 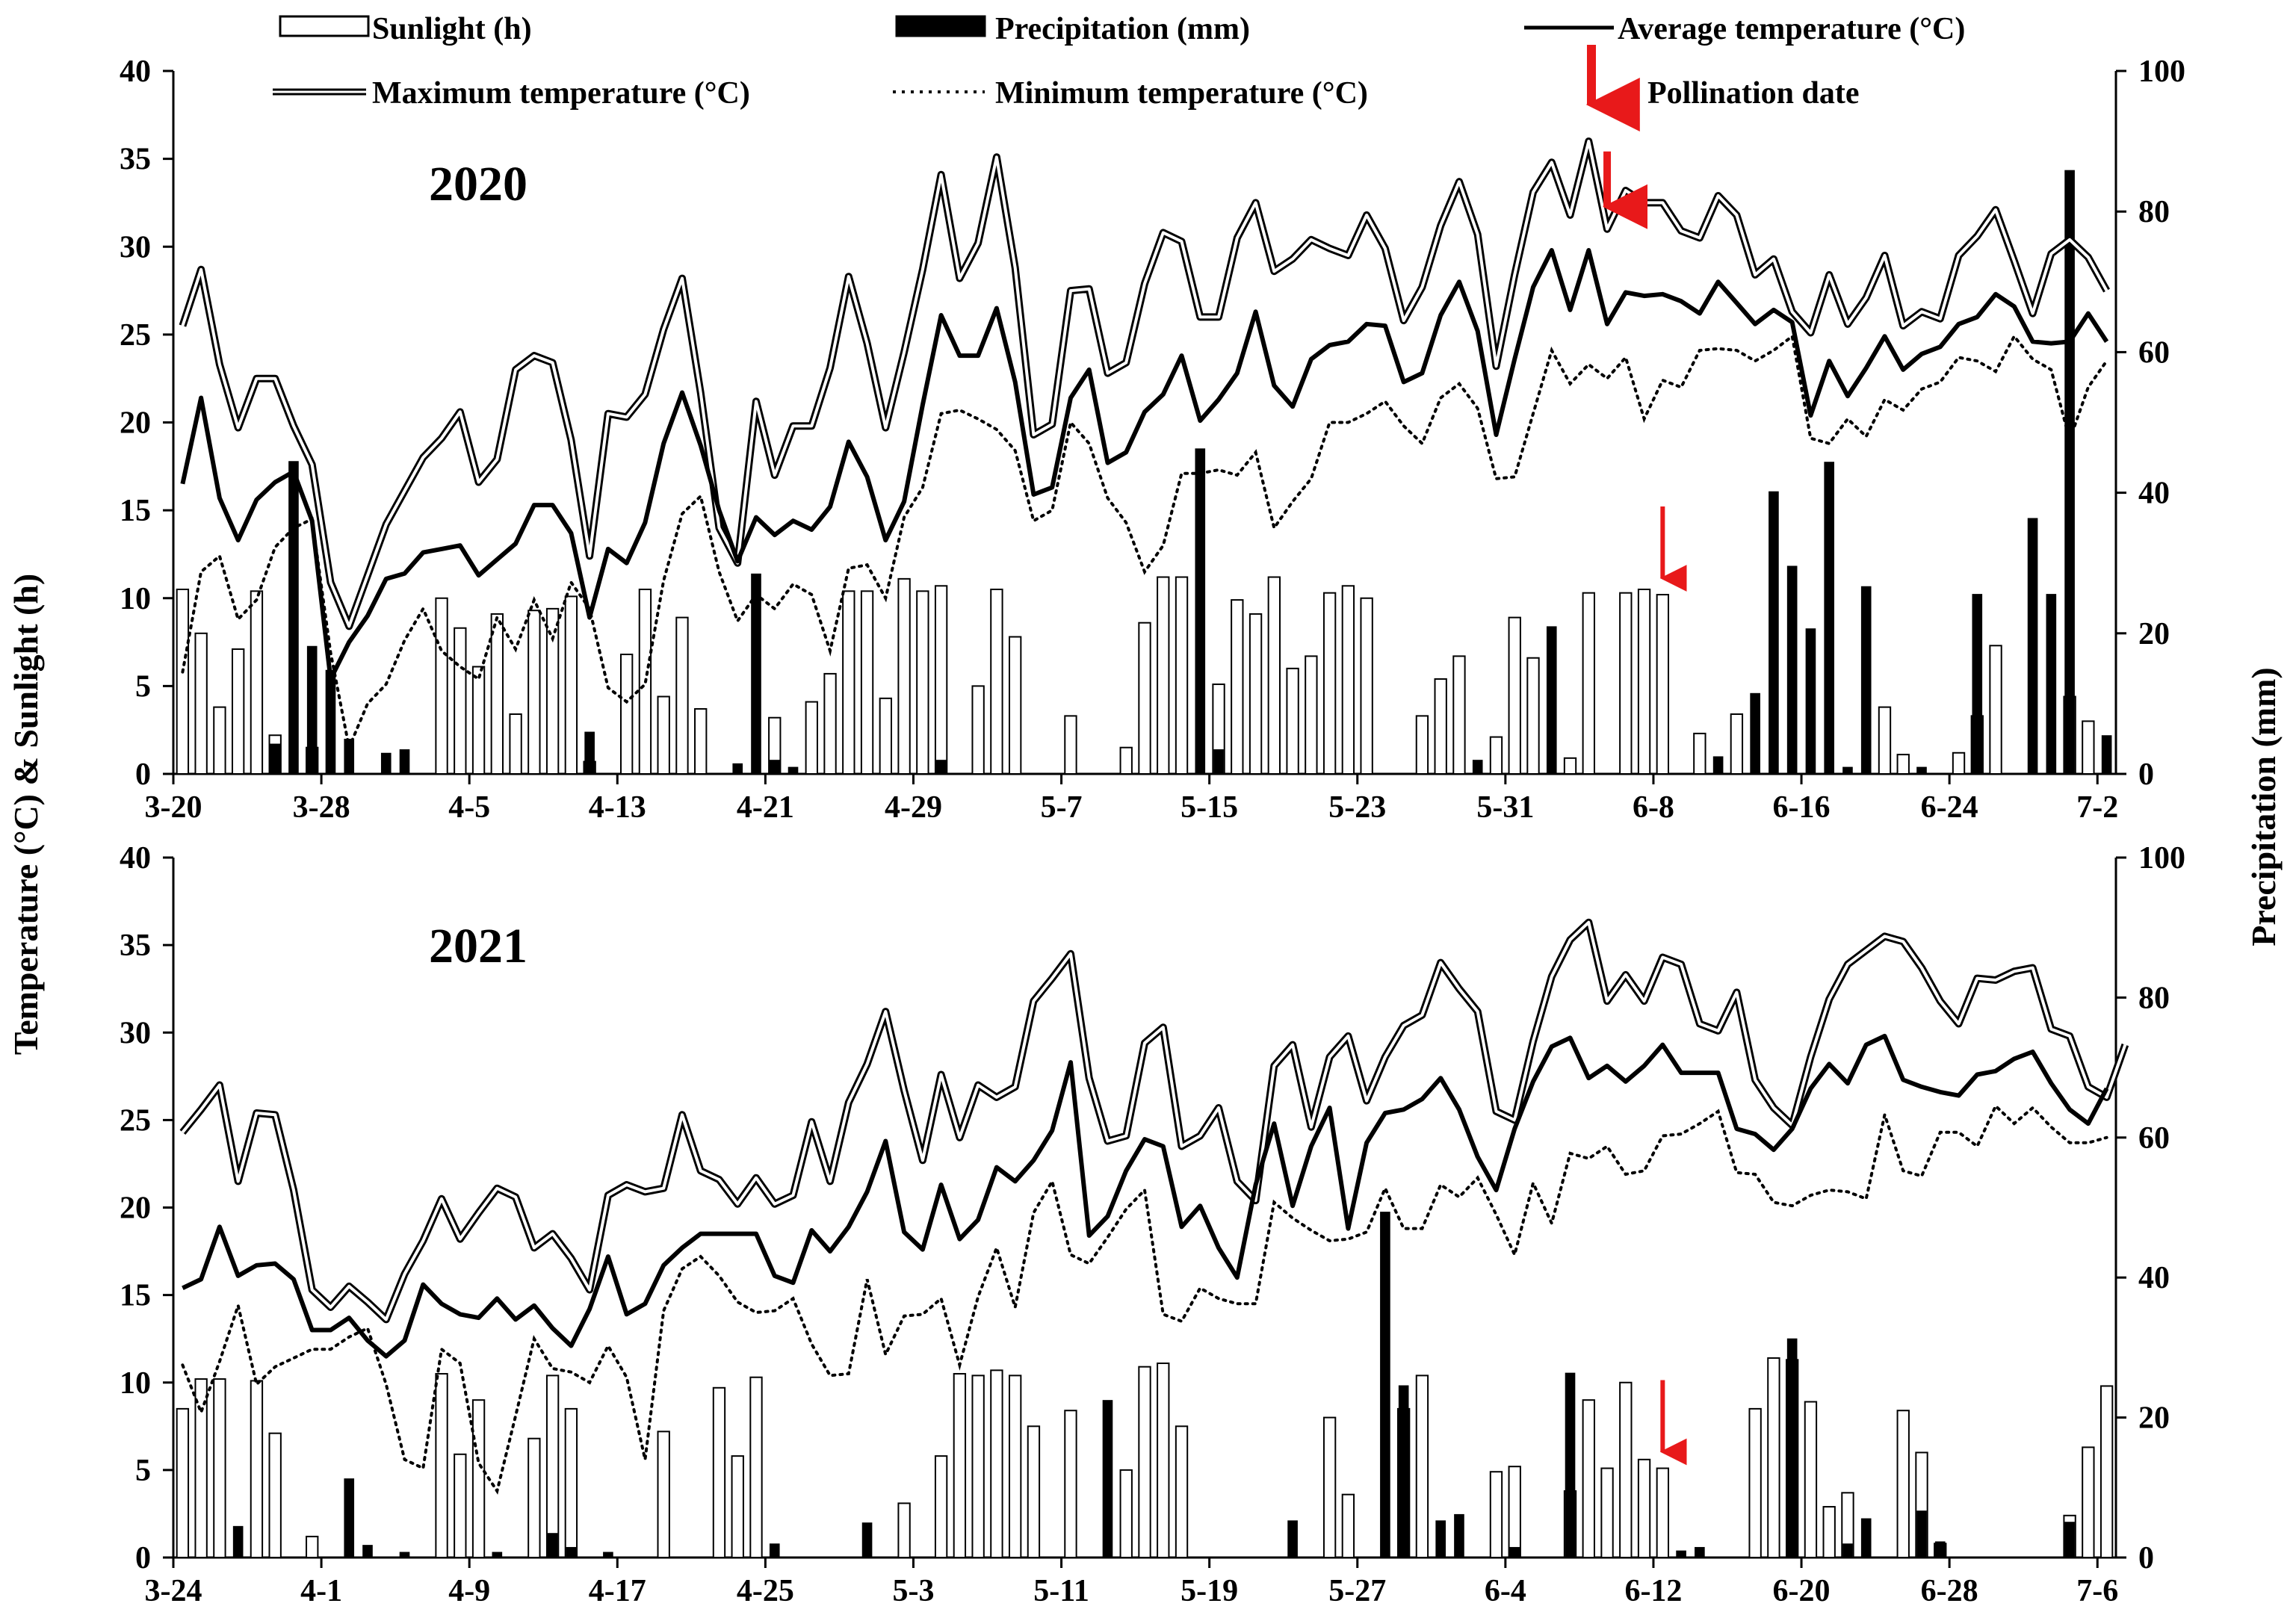 I want to click on legend-maximum-label: Maximum temperature (°C), so click(x=561, y=93).